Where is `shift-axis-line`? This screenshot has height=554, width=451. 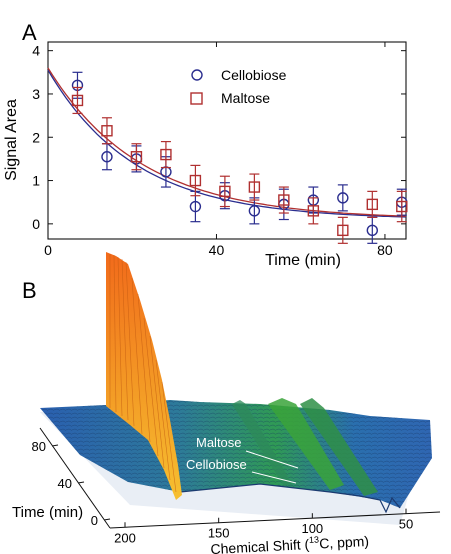 shift-axis-line is located at coordinates (275, 520).